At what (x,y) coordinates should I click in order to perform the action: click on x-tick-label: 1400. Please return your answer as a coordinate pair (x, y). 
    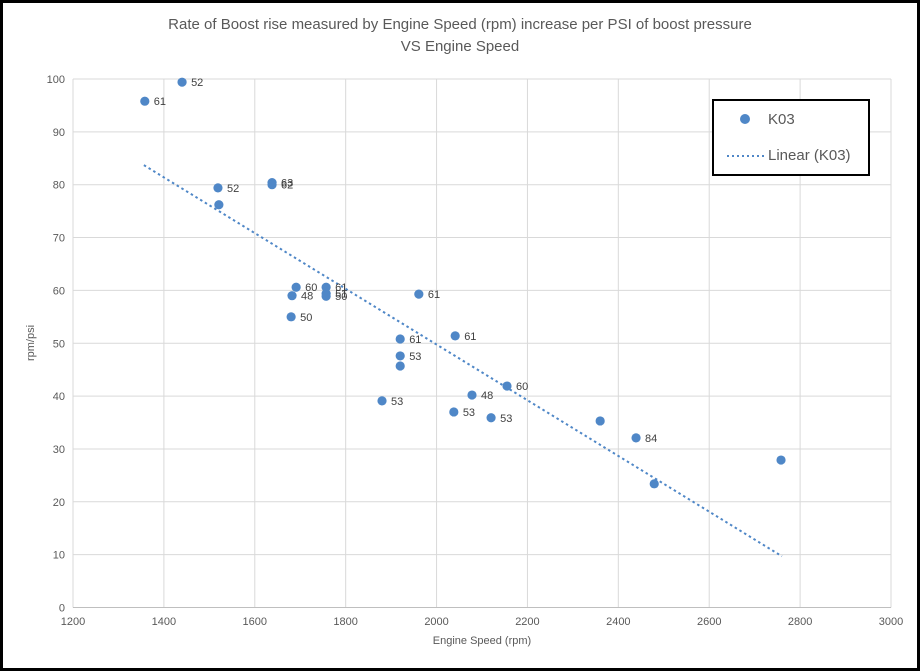
    Looking at the image, I should click on (164, 622).